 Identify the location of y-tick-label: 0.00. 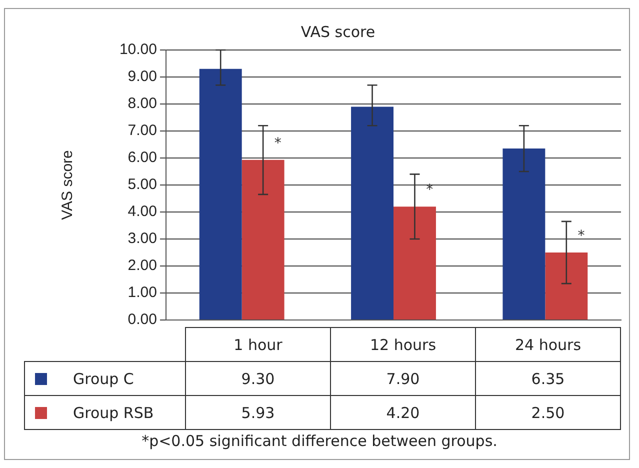
(142, 319).